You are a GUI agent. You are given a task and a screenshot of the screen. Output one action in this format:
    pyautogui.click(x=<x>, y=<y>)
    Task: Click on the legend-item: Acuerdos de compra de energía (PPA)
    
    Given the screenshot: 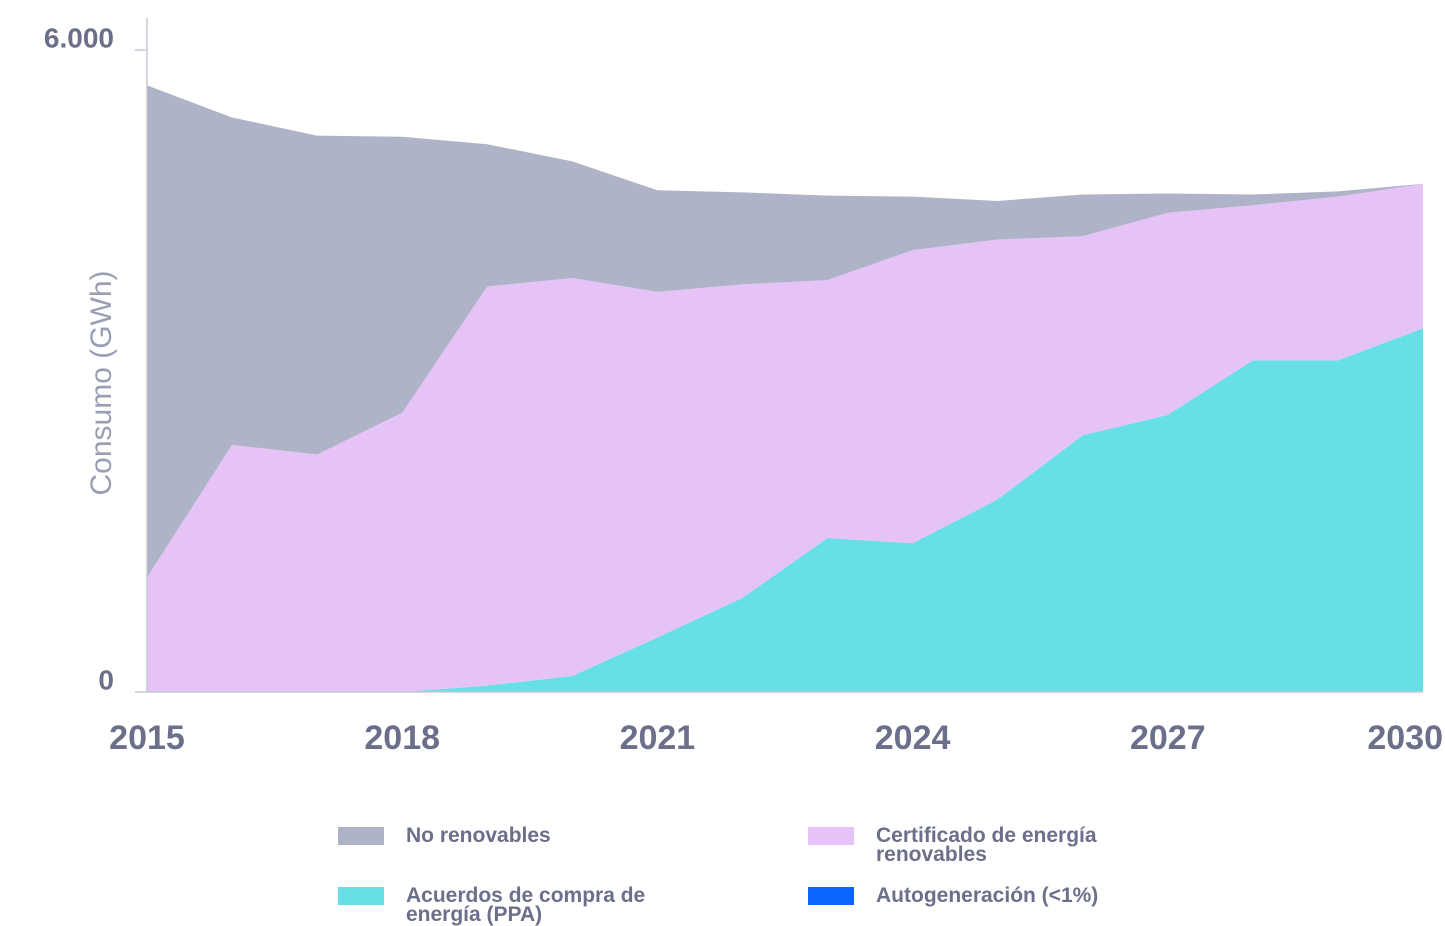 What is the action you would take?
    pyautogui.click(x=573, y=900)
    